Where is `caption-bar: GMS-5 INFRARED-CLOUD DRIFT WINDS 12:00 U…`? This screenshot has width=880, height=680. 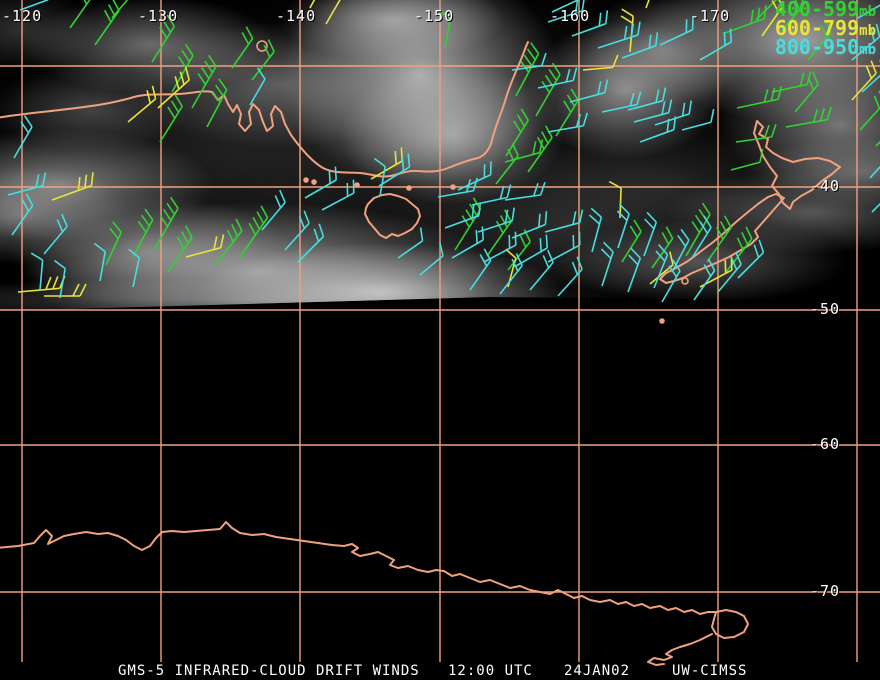 caption-bar: GMS-5 INFRARED-CLOUD DRIFT WINDS 12:00 U… is located at coordinates (440, 671).